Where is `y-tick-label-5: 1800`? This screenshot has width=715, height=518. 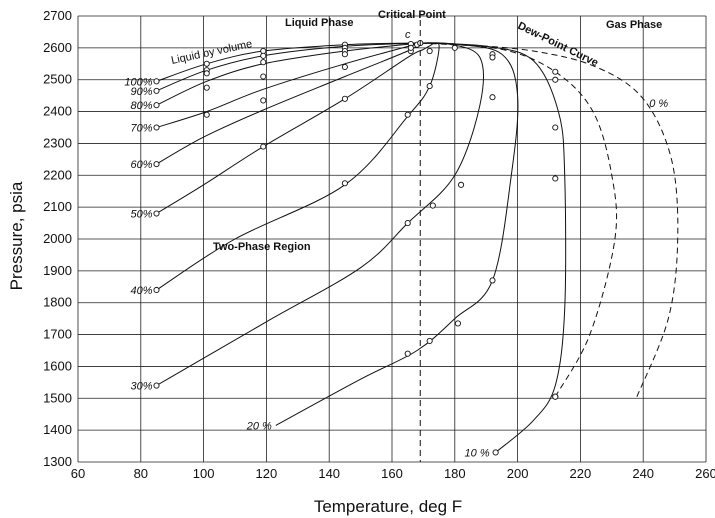
y-tick-label-5: 1800 is located at coordinates (57, 302).